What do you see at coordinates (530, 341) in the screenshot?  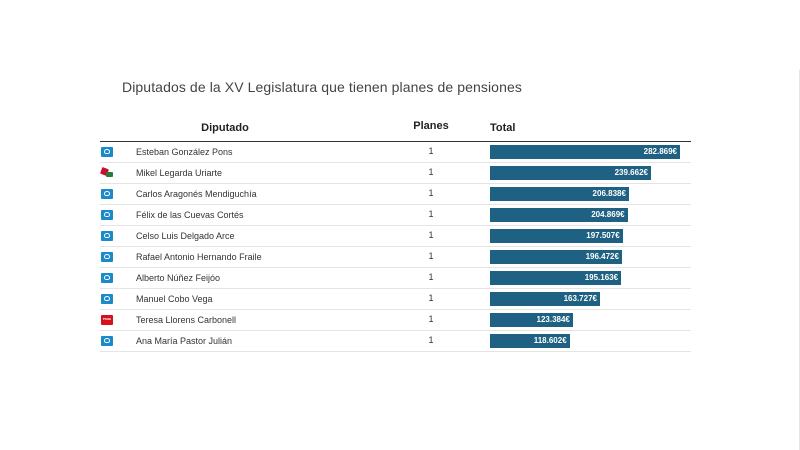 I see `total-bar: 118.602€` at bounding box center [530, 341].